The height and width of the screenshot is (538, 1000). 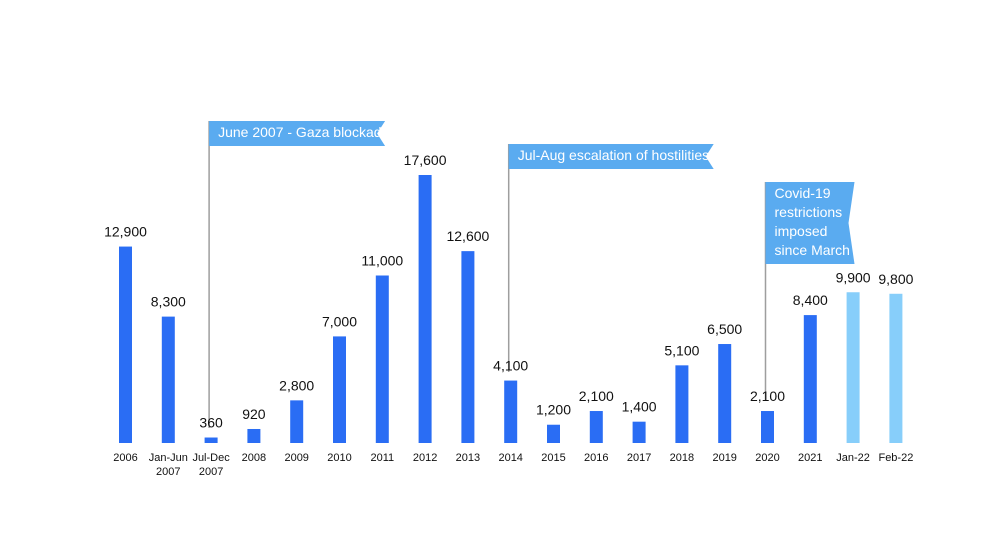 I want to click on annotation-flag-escalation, so click(x=611, y=156).